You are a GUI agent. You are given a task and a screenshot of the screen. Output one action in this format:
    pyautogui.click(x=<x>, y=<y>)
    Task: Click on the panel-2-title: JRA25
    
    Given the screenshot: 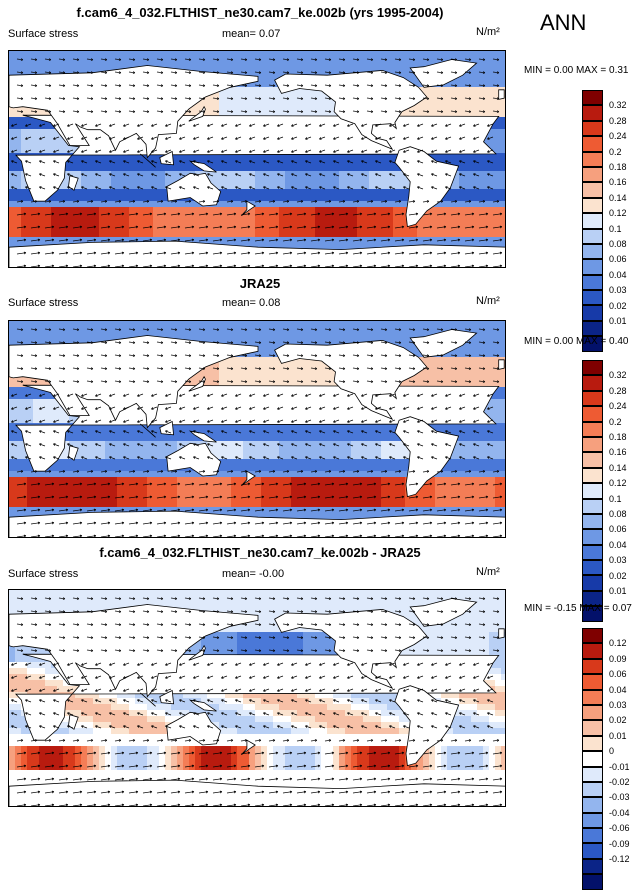 What is the action you would take?
    pyautogui.click(x=260, y=283)
    